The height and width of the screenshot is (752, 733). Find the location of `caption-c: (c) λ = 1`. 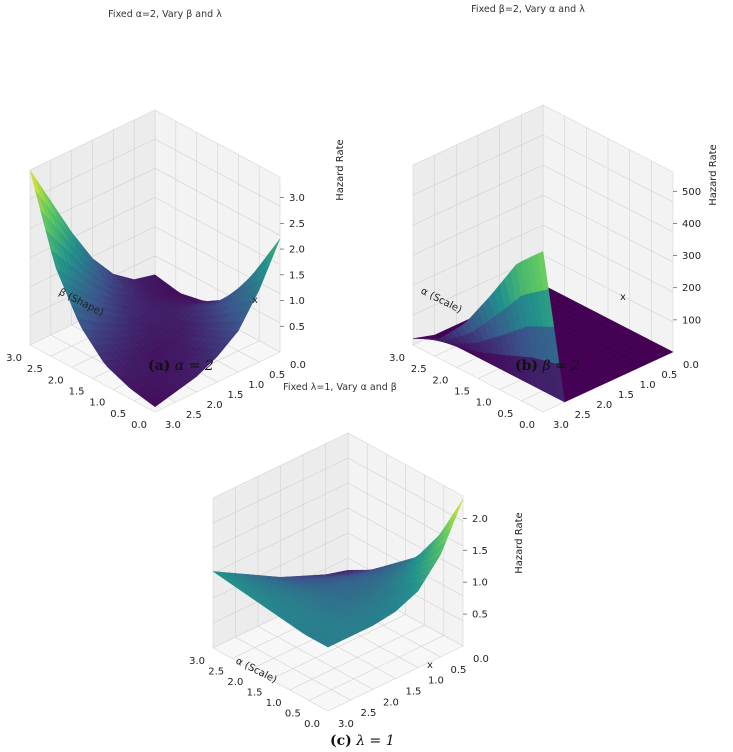

caption-c: (c) λ = 1 is located at coordinates (362, 741).